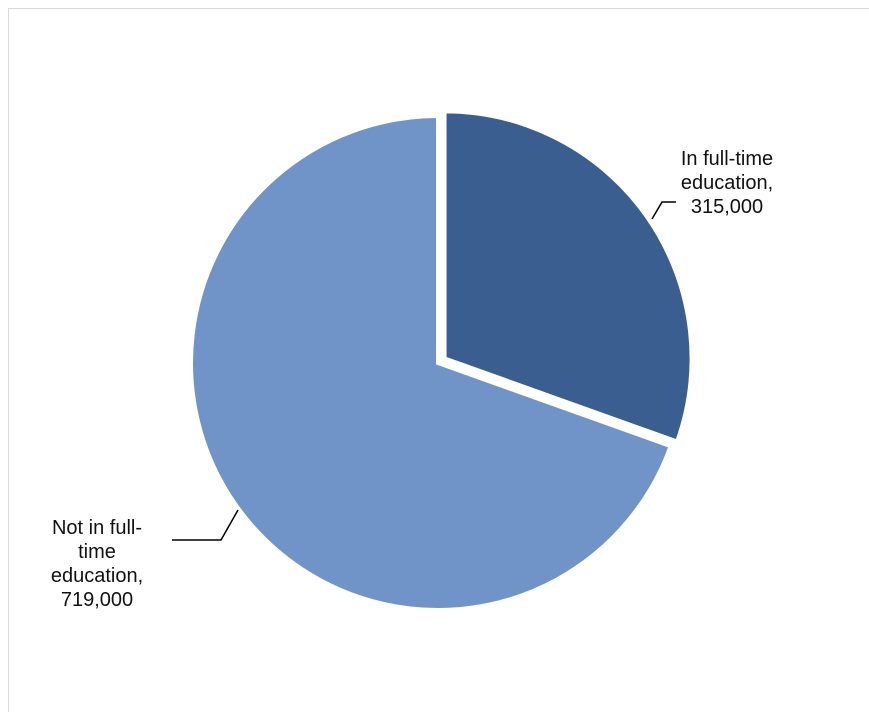 This screenshot has height=712, width=869. What do you see at coordinates (727, 183) in the screenshot?
I see `data-label-in-full-time: In full-time education, 315,000` at bounding box center [727, 183].